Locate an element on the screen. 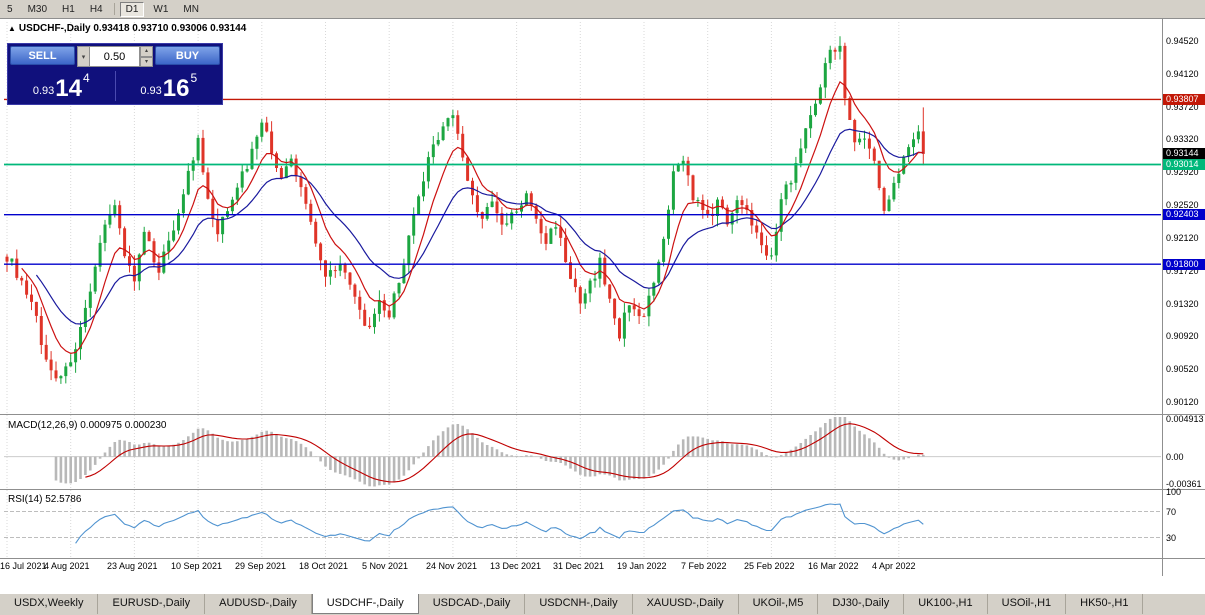 The image size is (1205, 615). timeframe-button-h1: H1 is located at coordinates (68, 9).